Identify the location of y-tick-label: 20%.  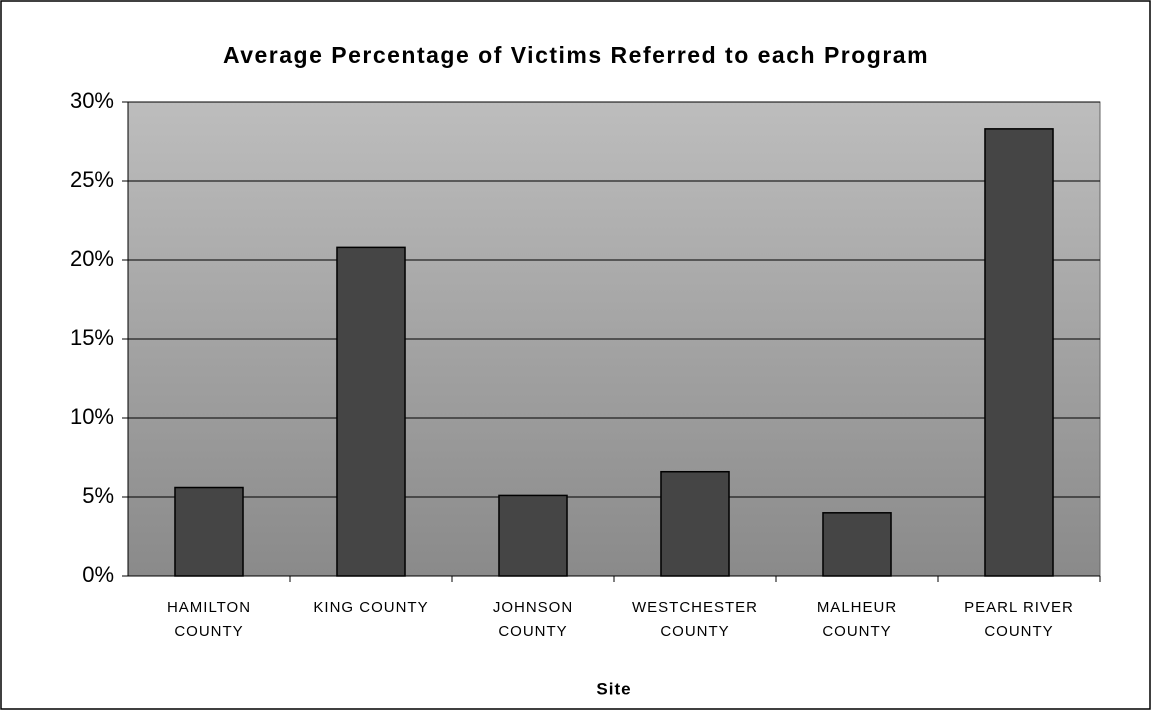
(92, 258).